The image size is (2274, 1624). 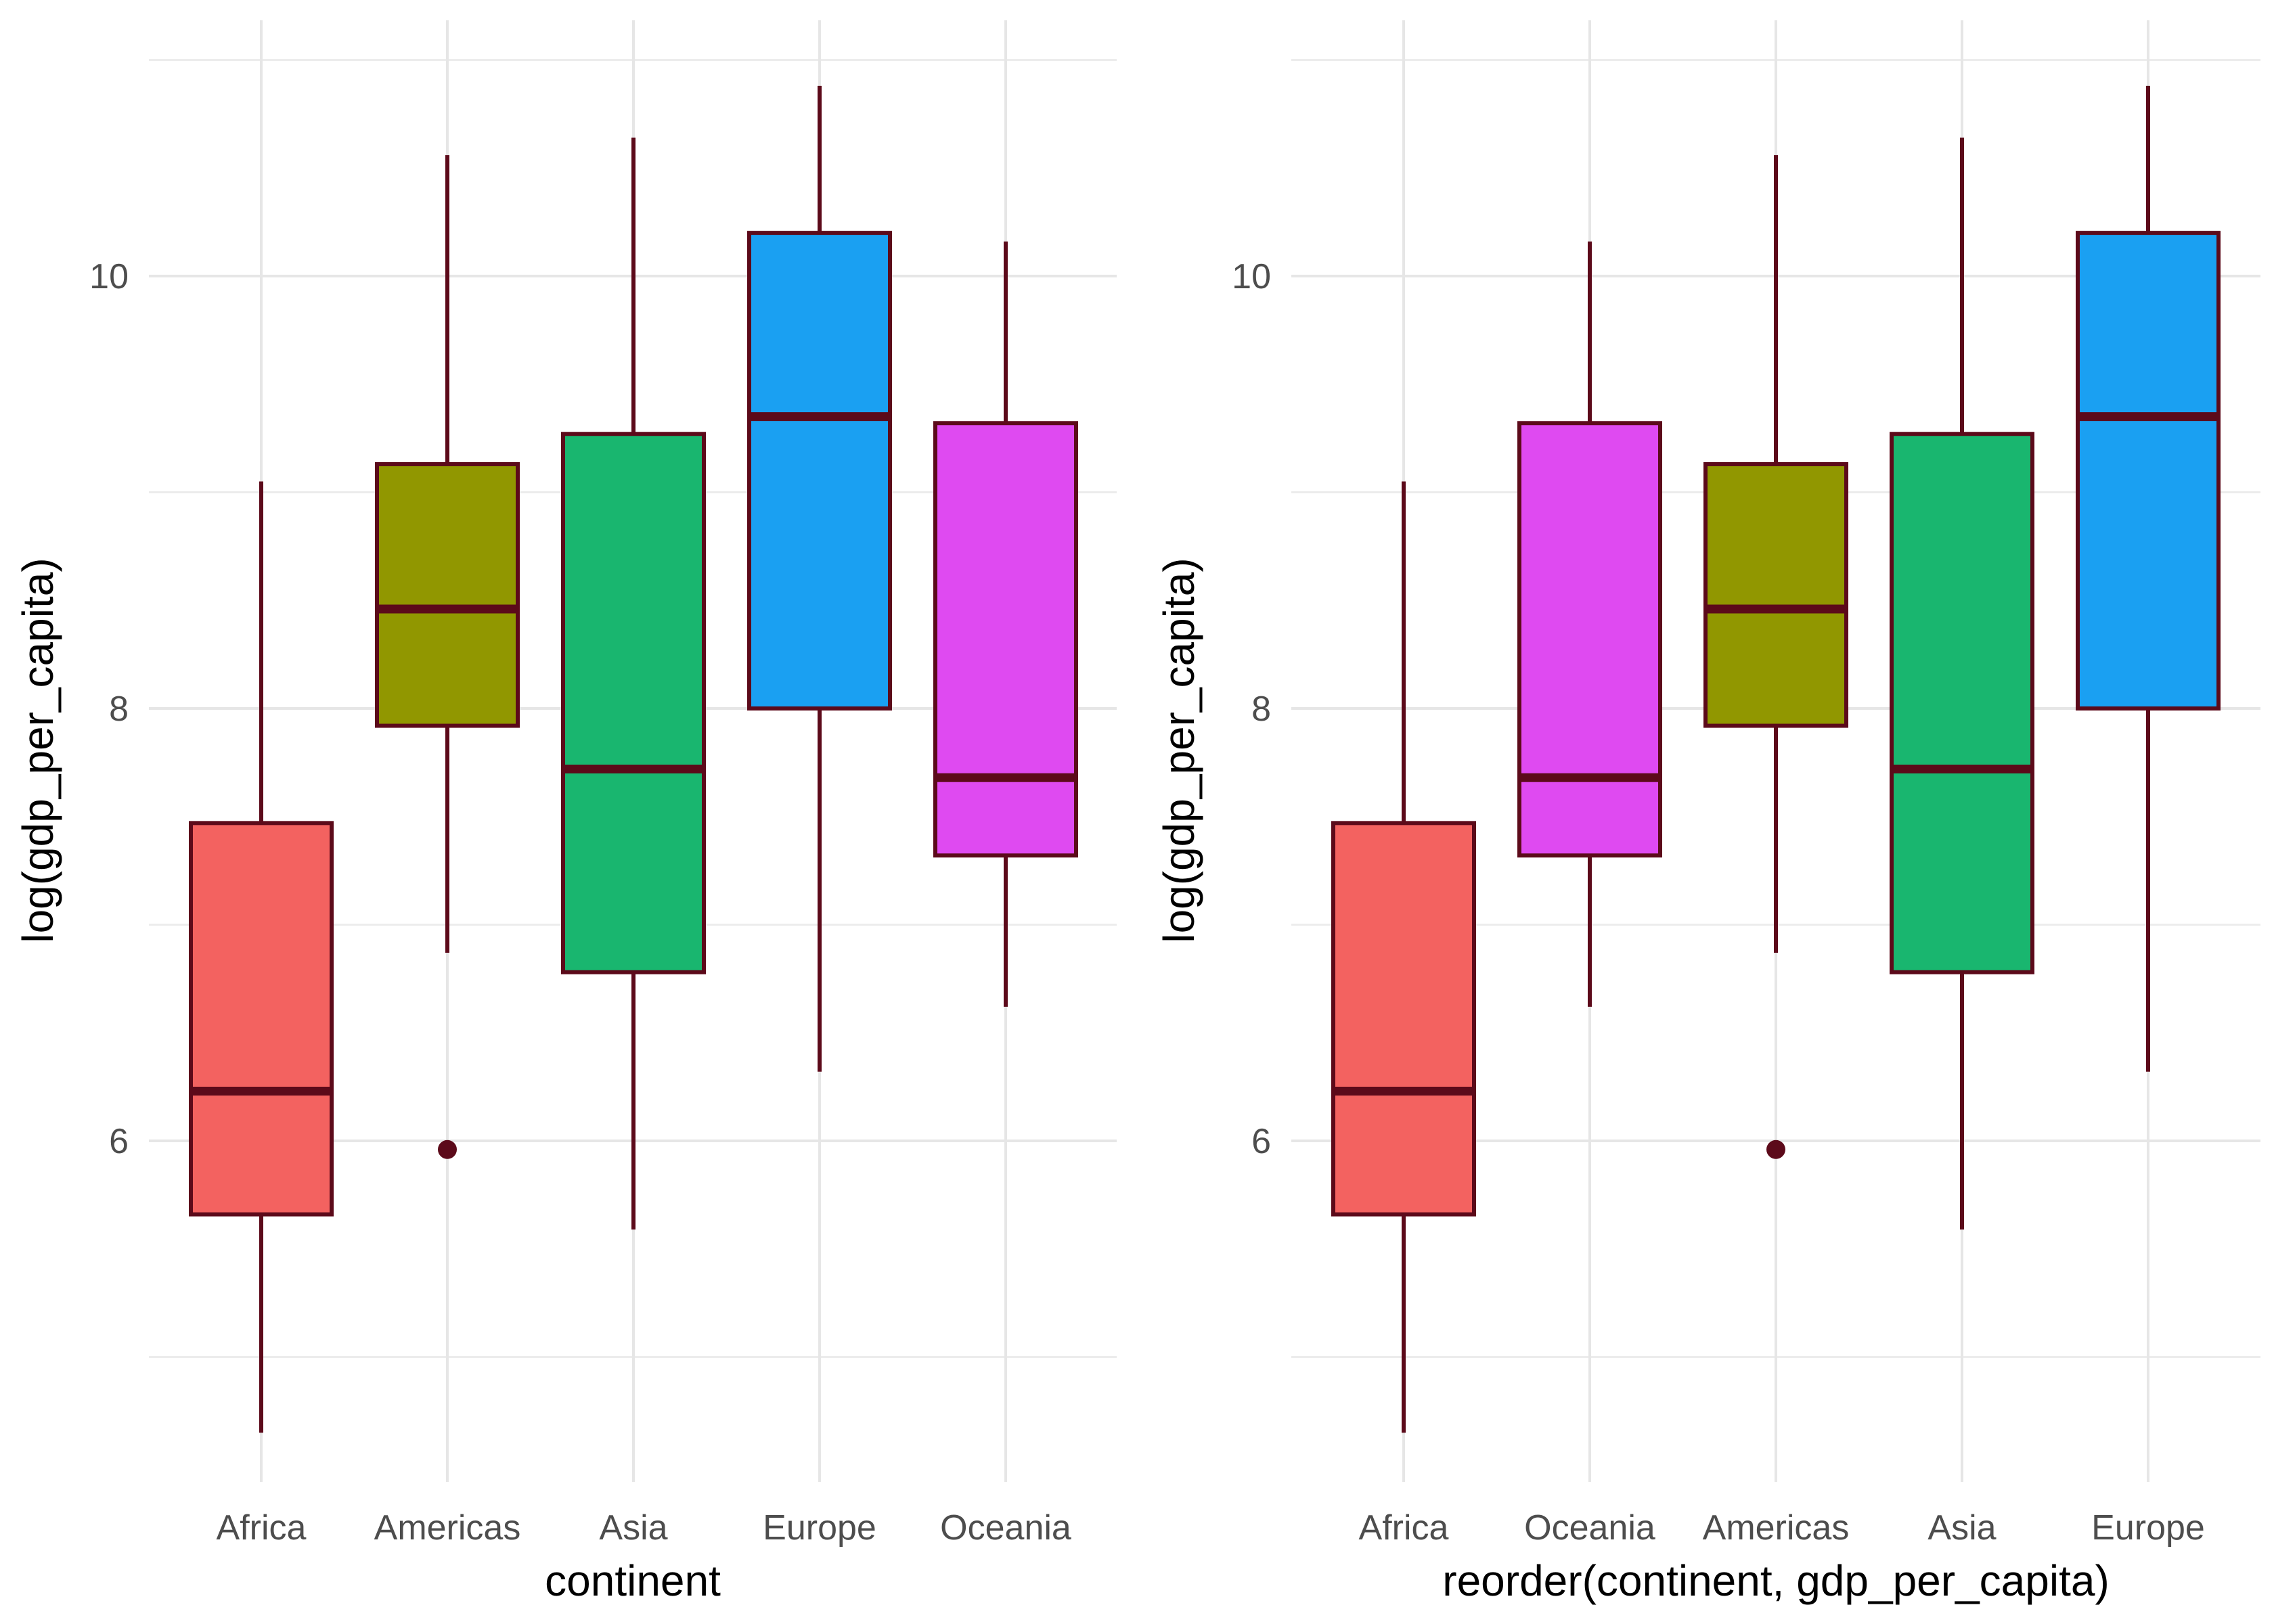 I want to click on x-axis-title: continent, so click(x=633, y=1580).